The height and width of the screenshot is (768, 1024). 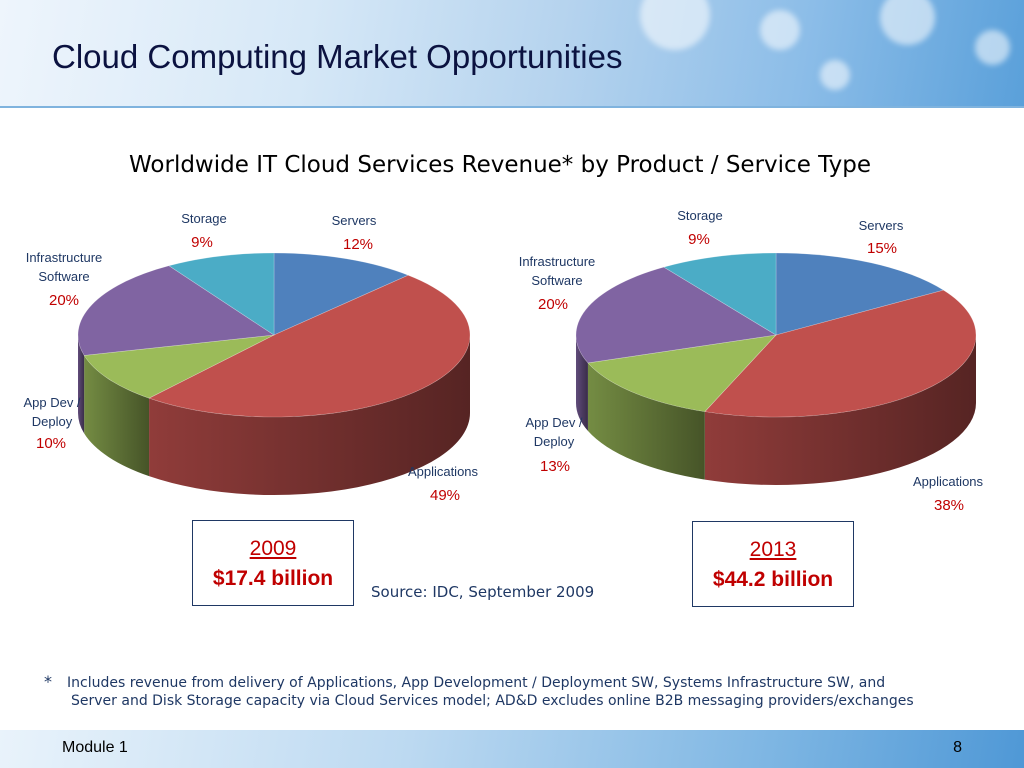 I want to click on slice-percent-servers: 15%, so click(x=882, y=248).